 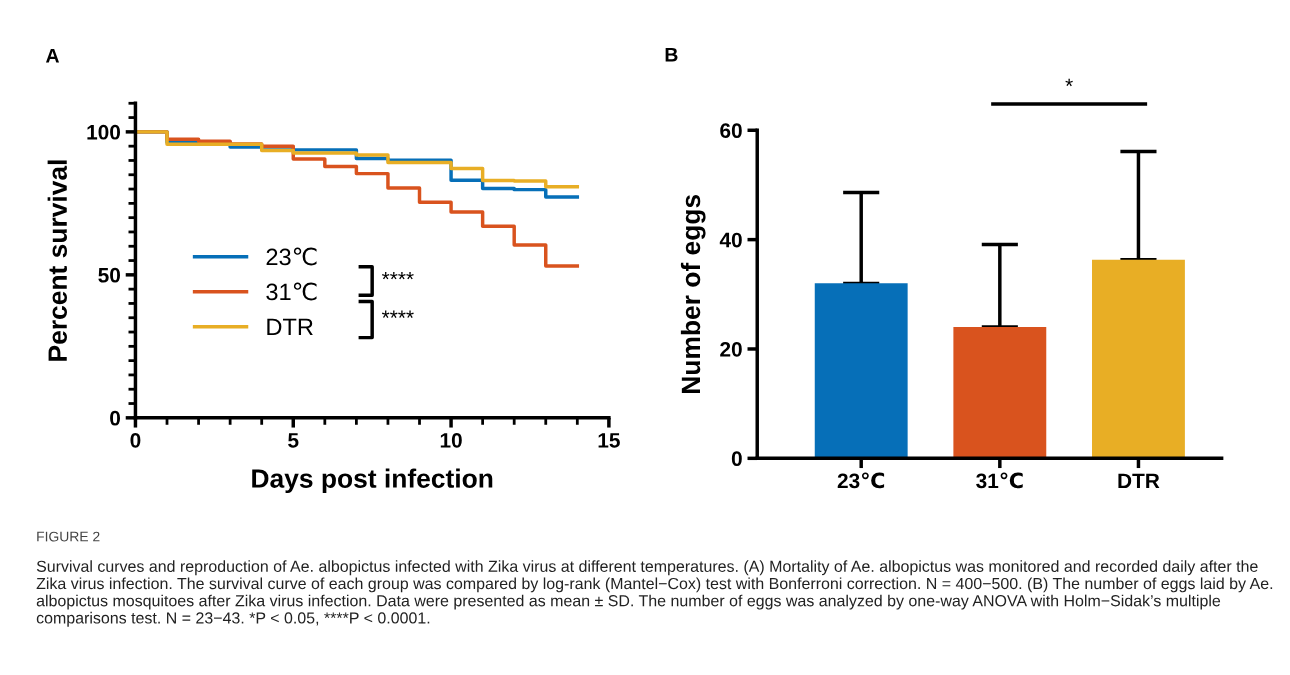 What do you see at coordinates (1139, 481) in the screenshot?
I see `x-tick-label: DTR` at bounding box center [1139, 481].